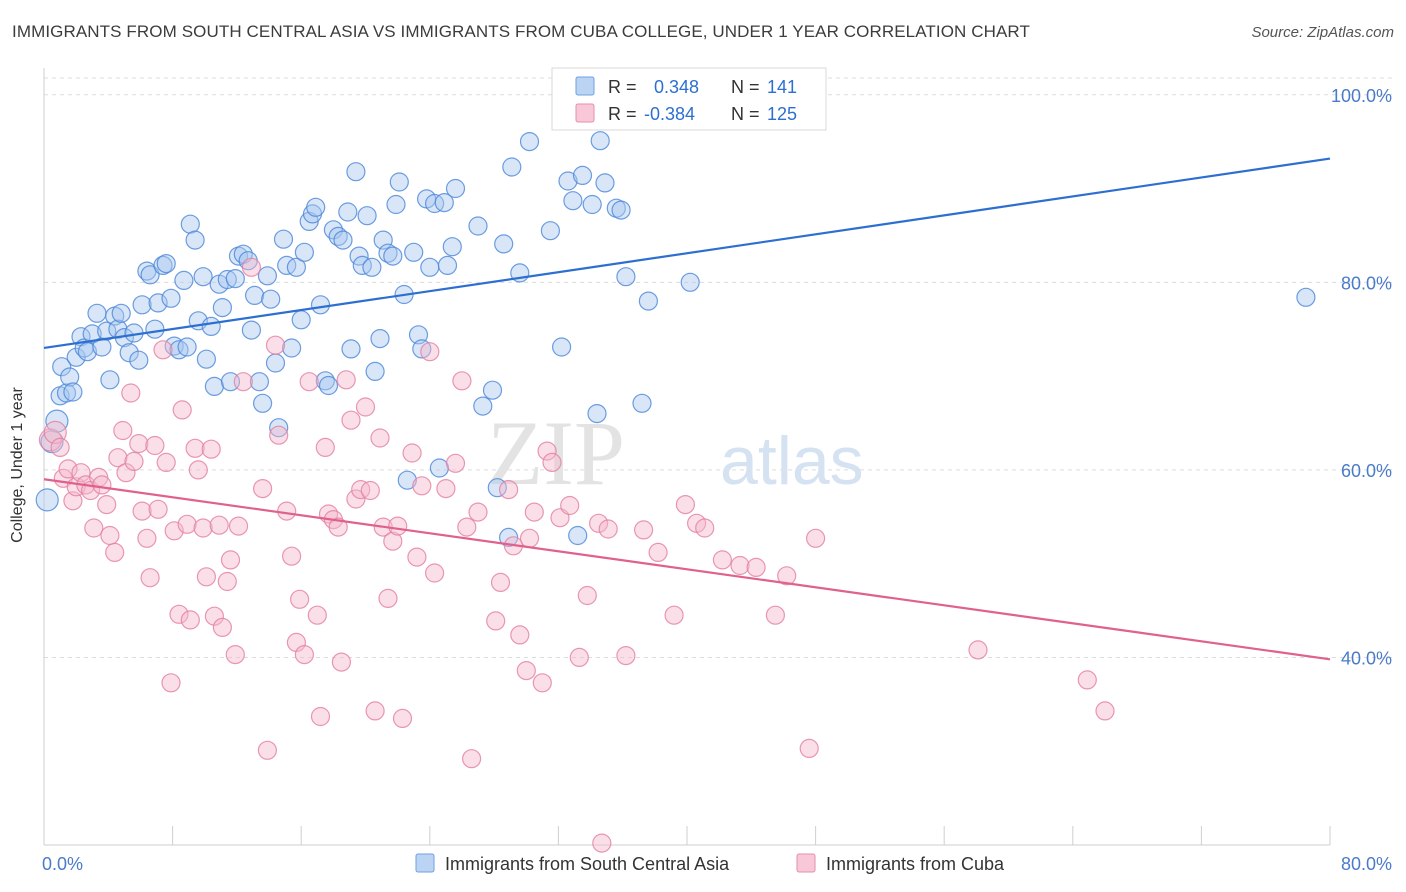  Describe the element at coordinates (622, 114) in the screenshot. I see `legend-r-label-2: R =` at that location.